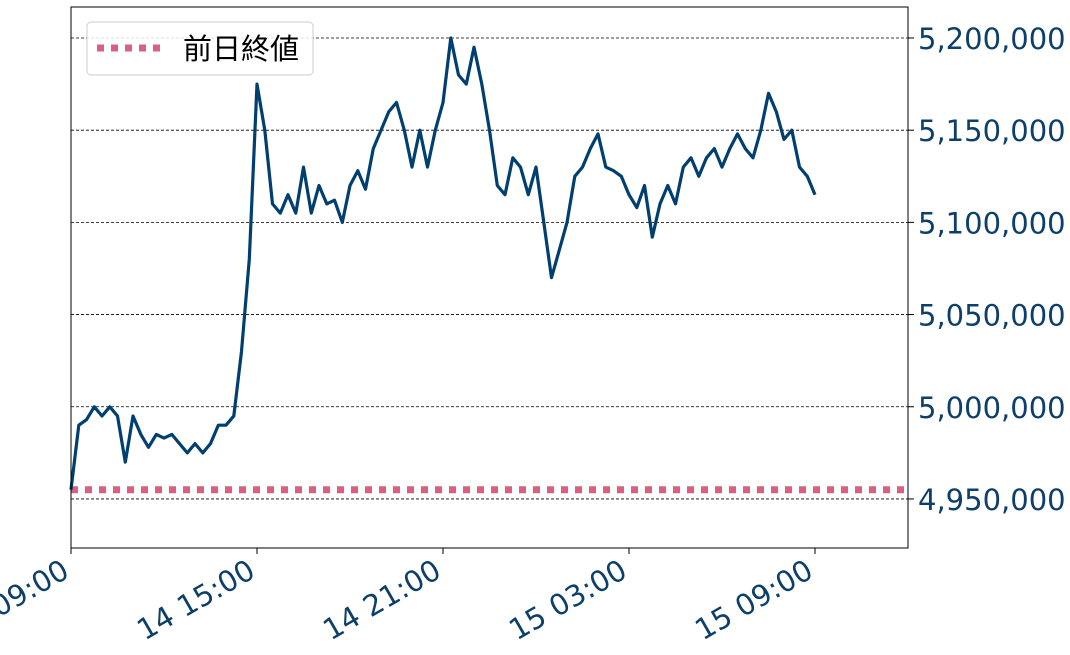 This screenshot has width=1070, height=655. Describe the element at coordinates (37, 600) in the screenshot. I see `x-tick-label: 14 09:00` at that location.